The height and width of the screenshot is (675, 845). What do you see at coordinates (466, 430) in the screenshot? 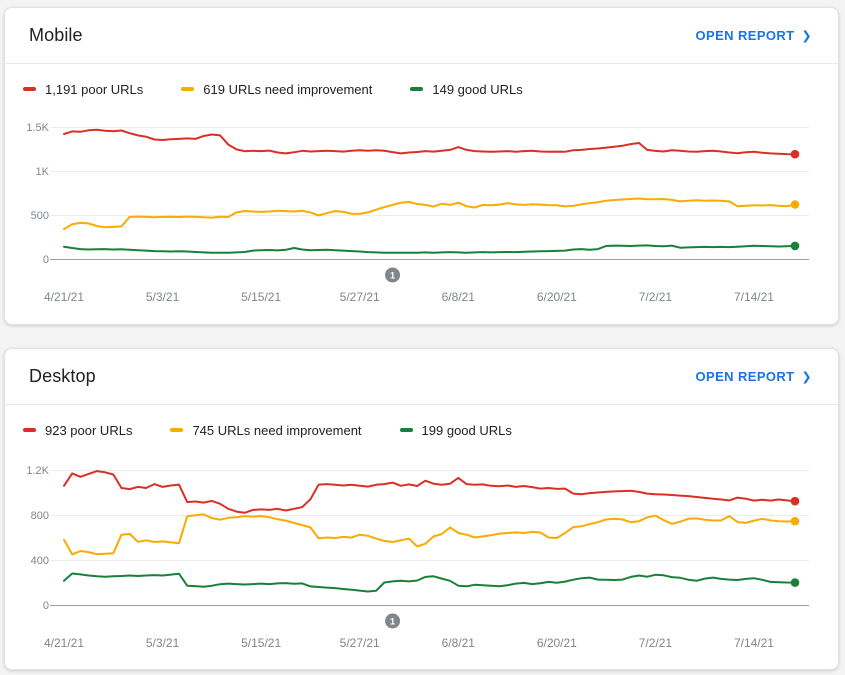
I see `legend-label-good: 199 good URLs` at bounding box center [466, 430].